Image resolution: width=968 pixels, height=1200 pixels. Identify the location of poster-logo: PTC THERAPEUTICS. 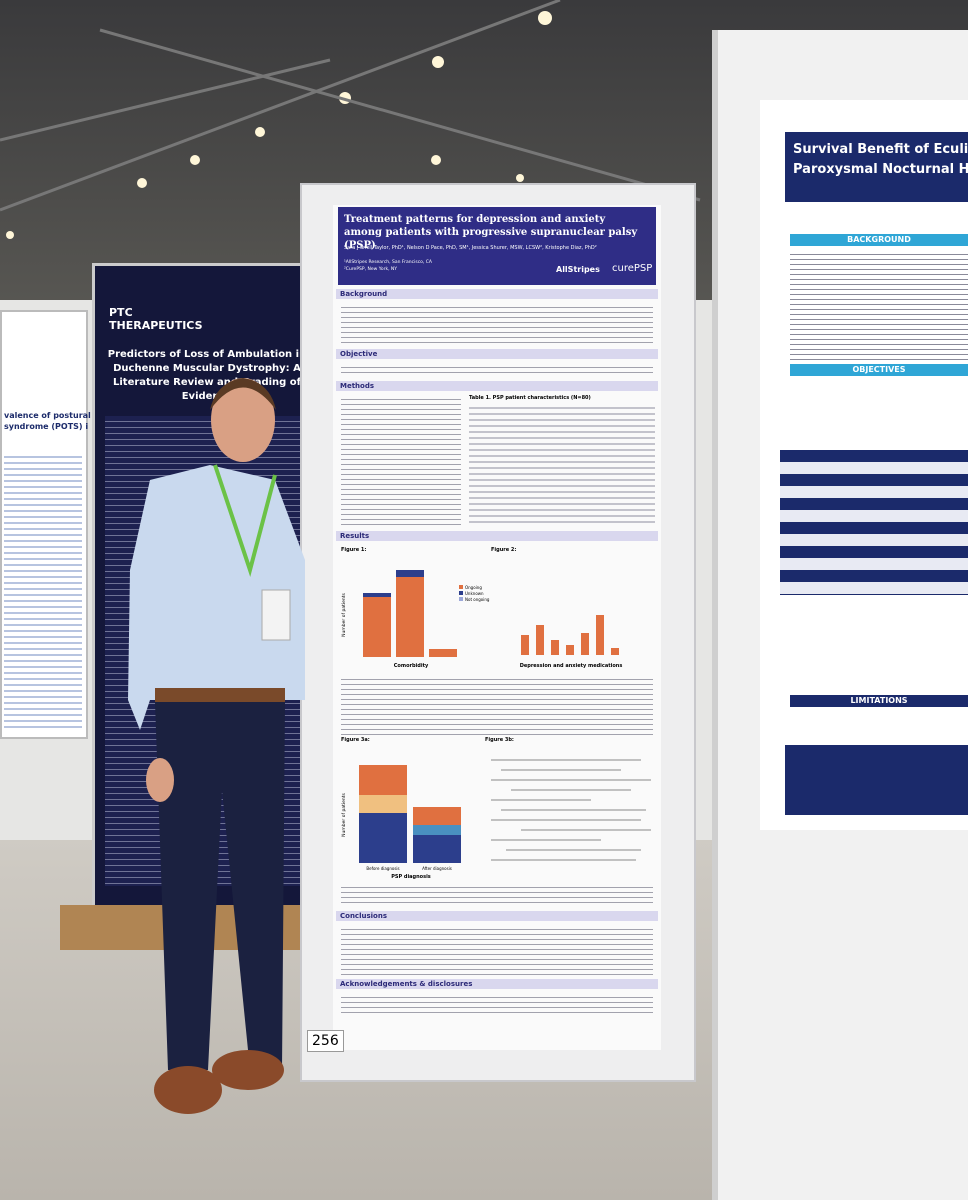
(156, 319).